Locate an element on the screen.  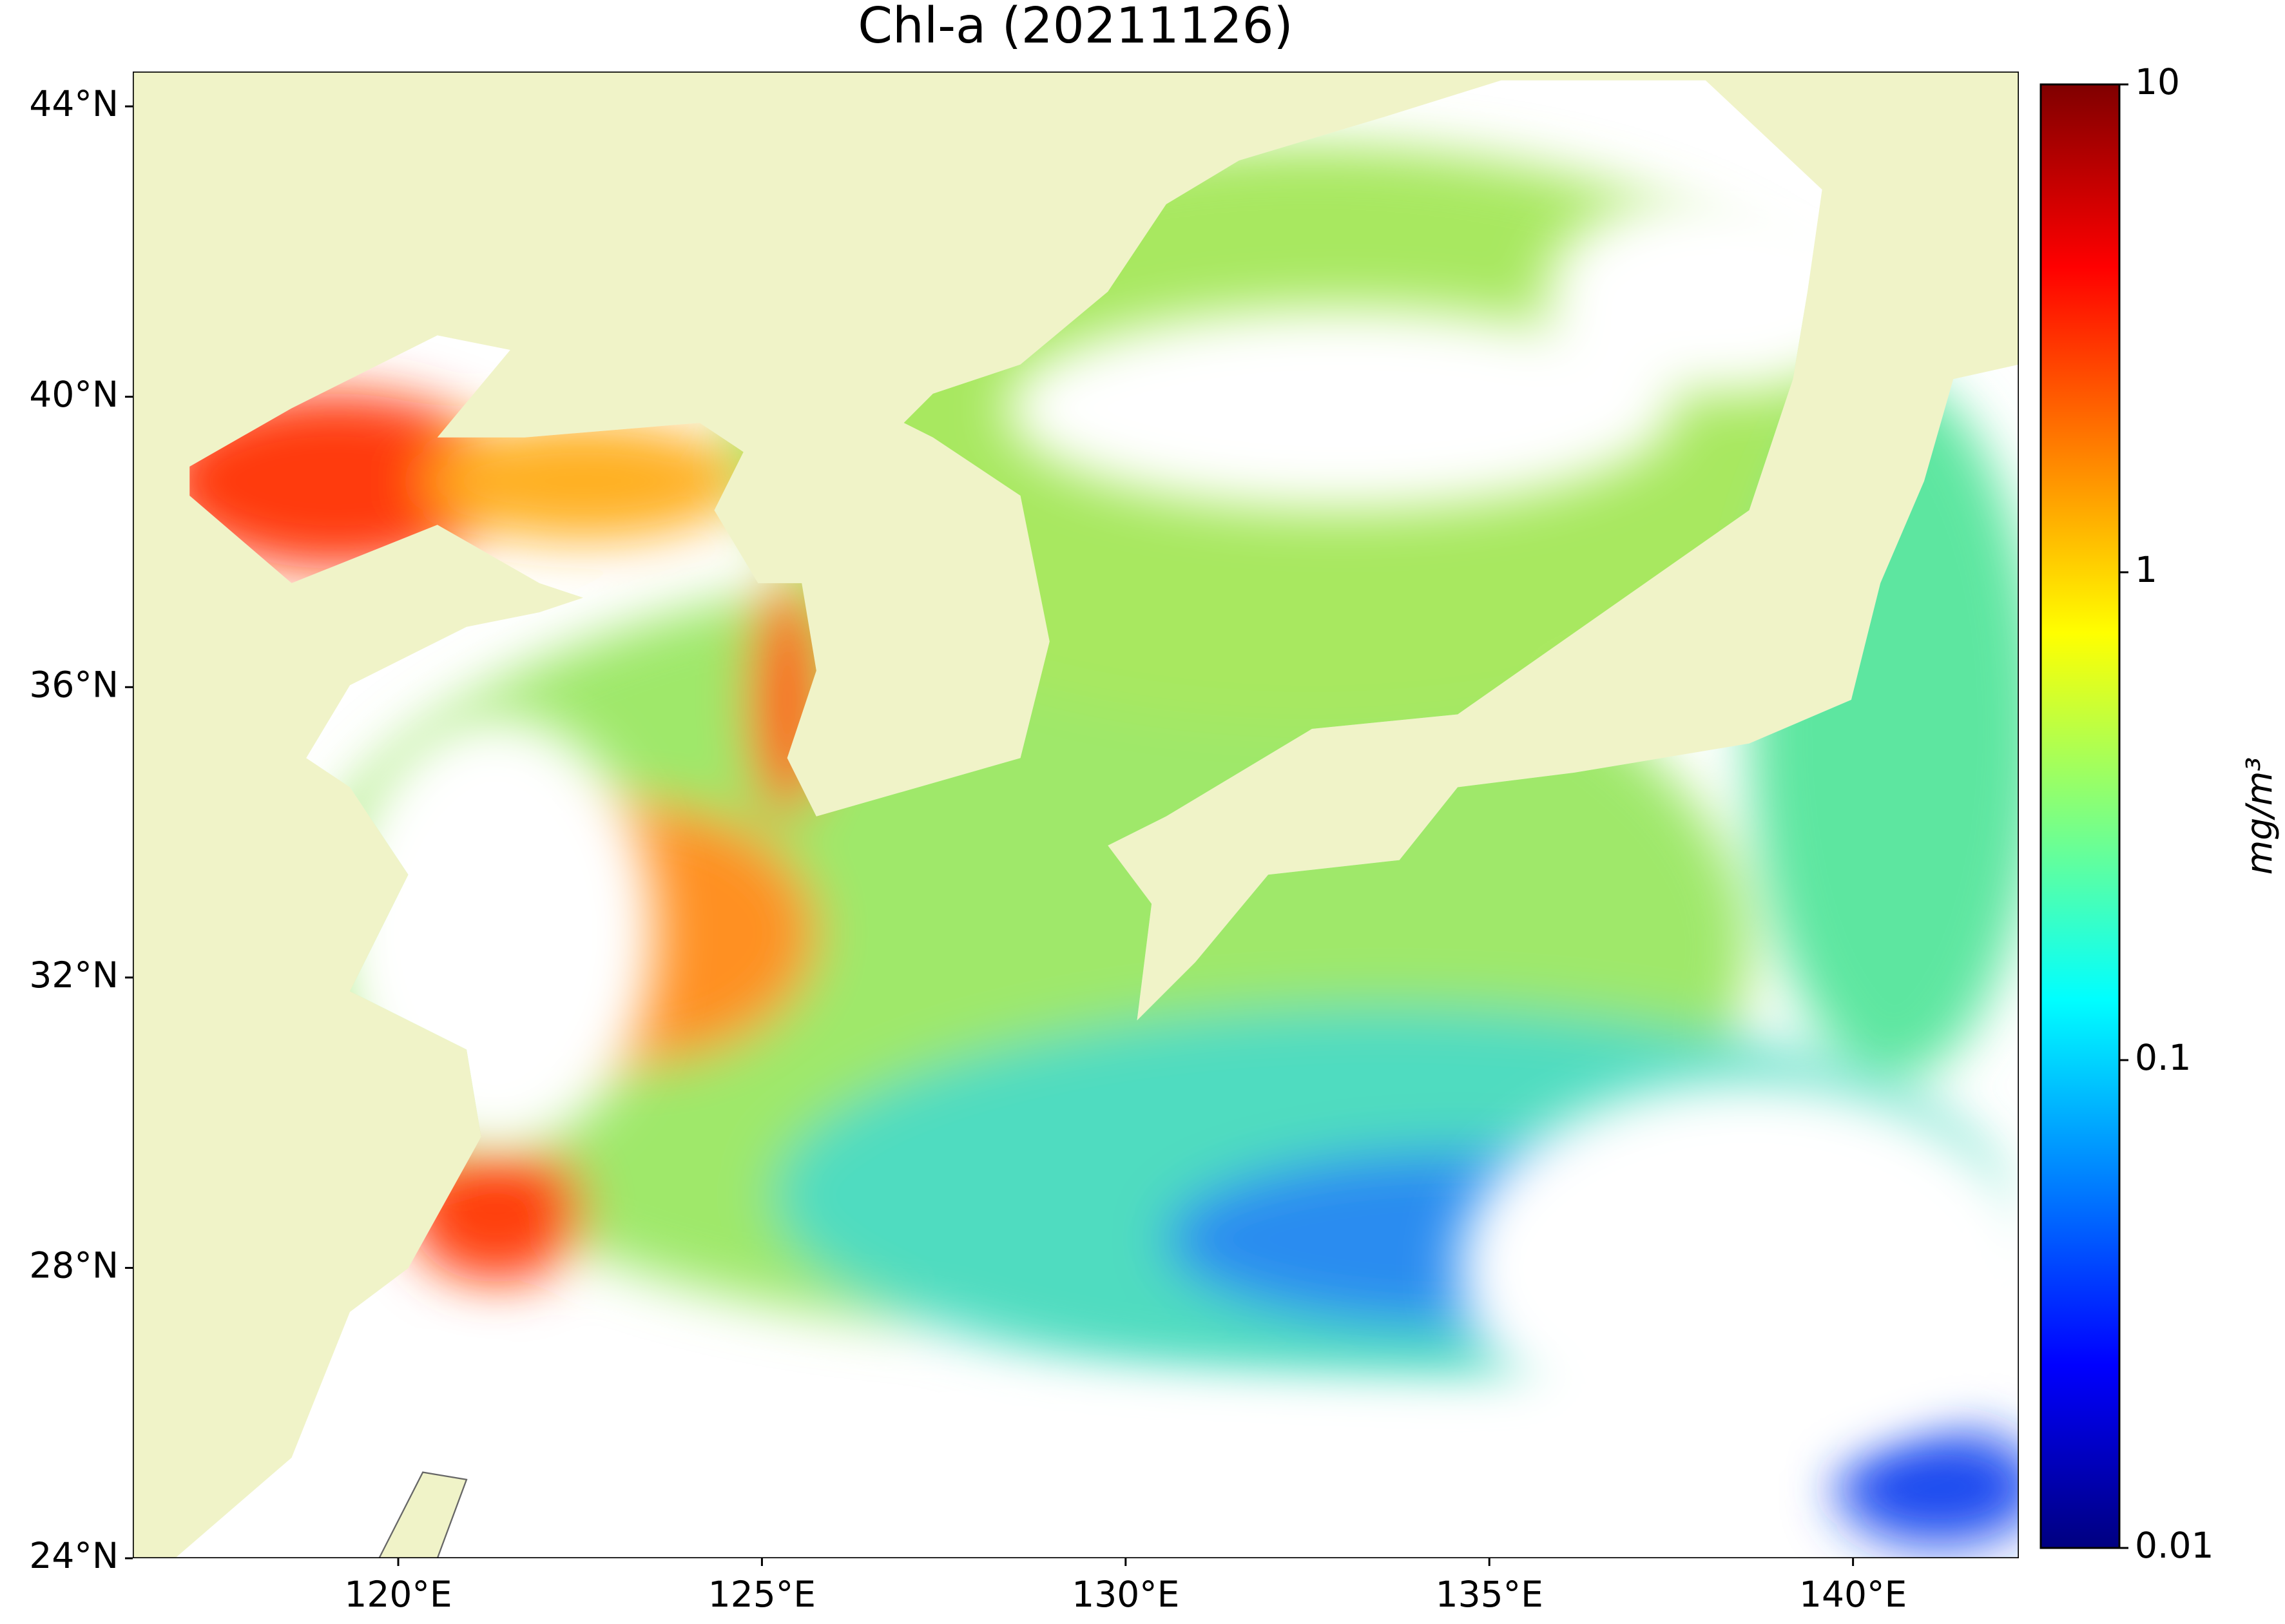
colorbar-tick-label: 0.01 is located at coordinates (2174, 1546).